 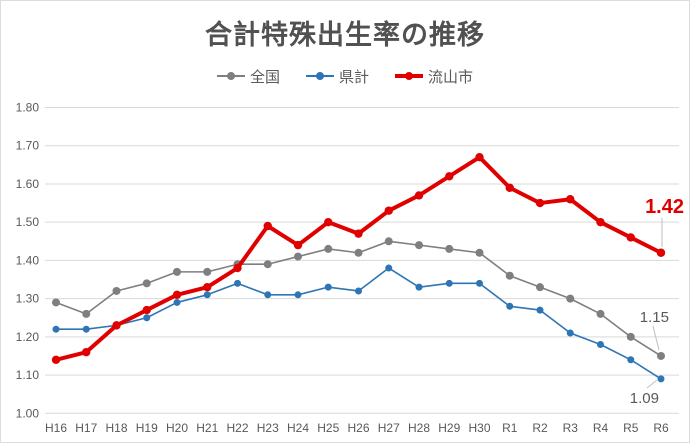 I want to click on data-label-national: 1.15, so click(x=654, y=317).